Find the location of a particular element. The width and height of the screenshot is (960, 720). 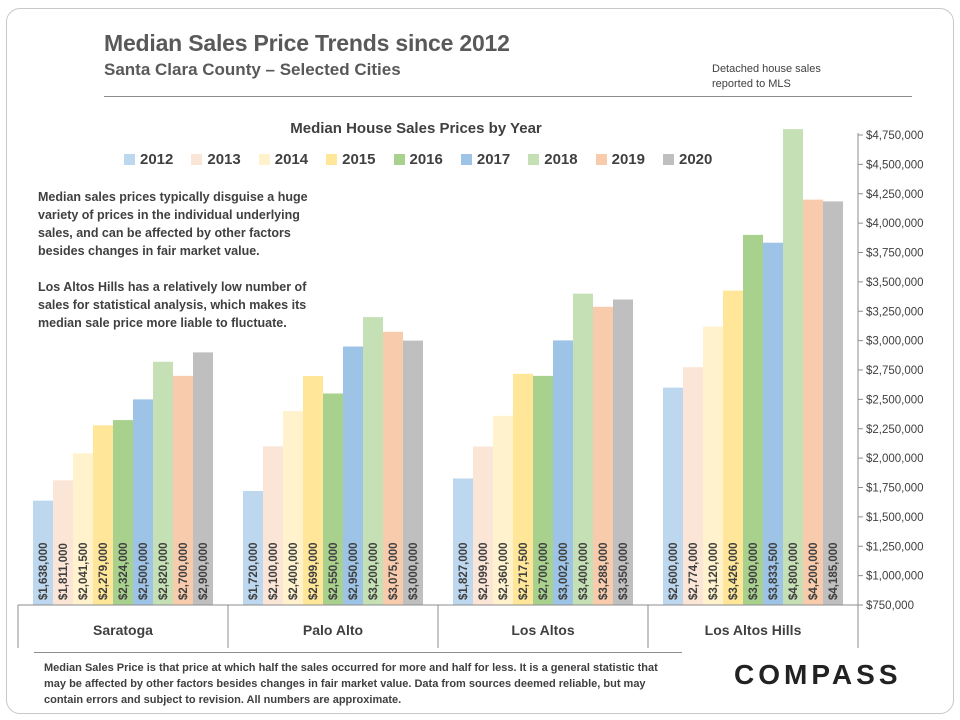

y-tick-label: $4,750,000 is located at coordinates (895, 136).